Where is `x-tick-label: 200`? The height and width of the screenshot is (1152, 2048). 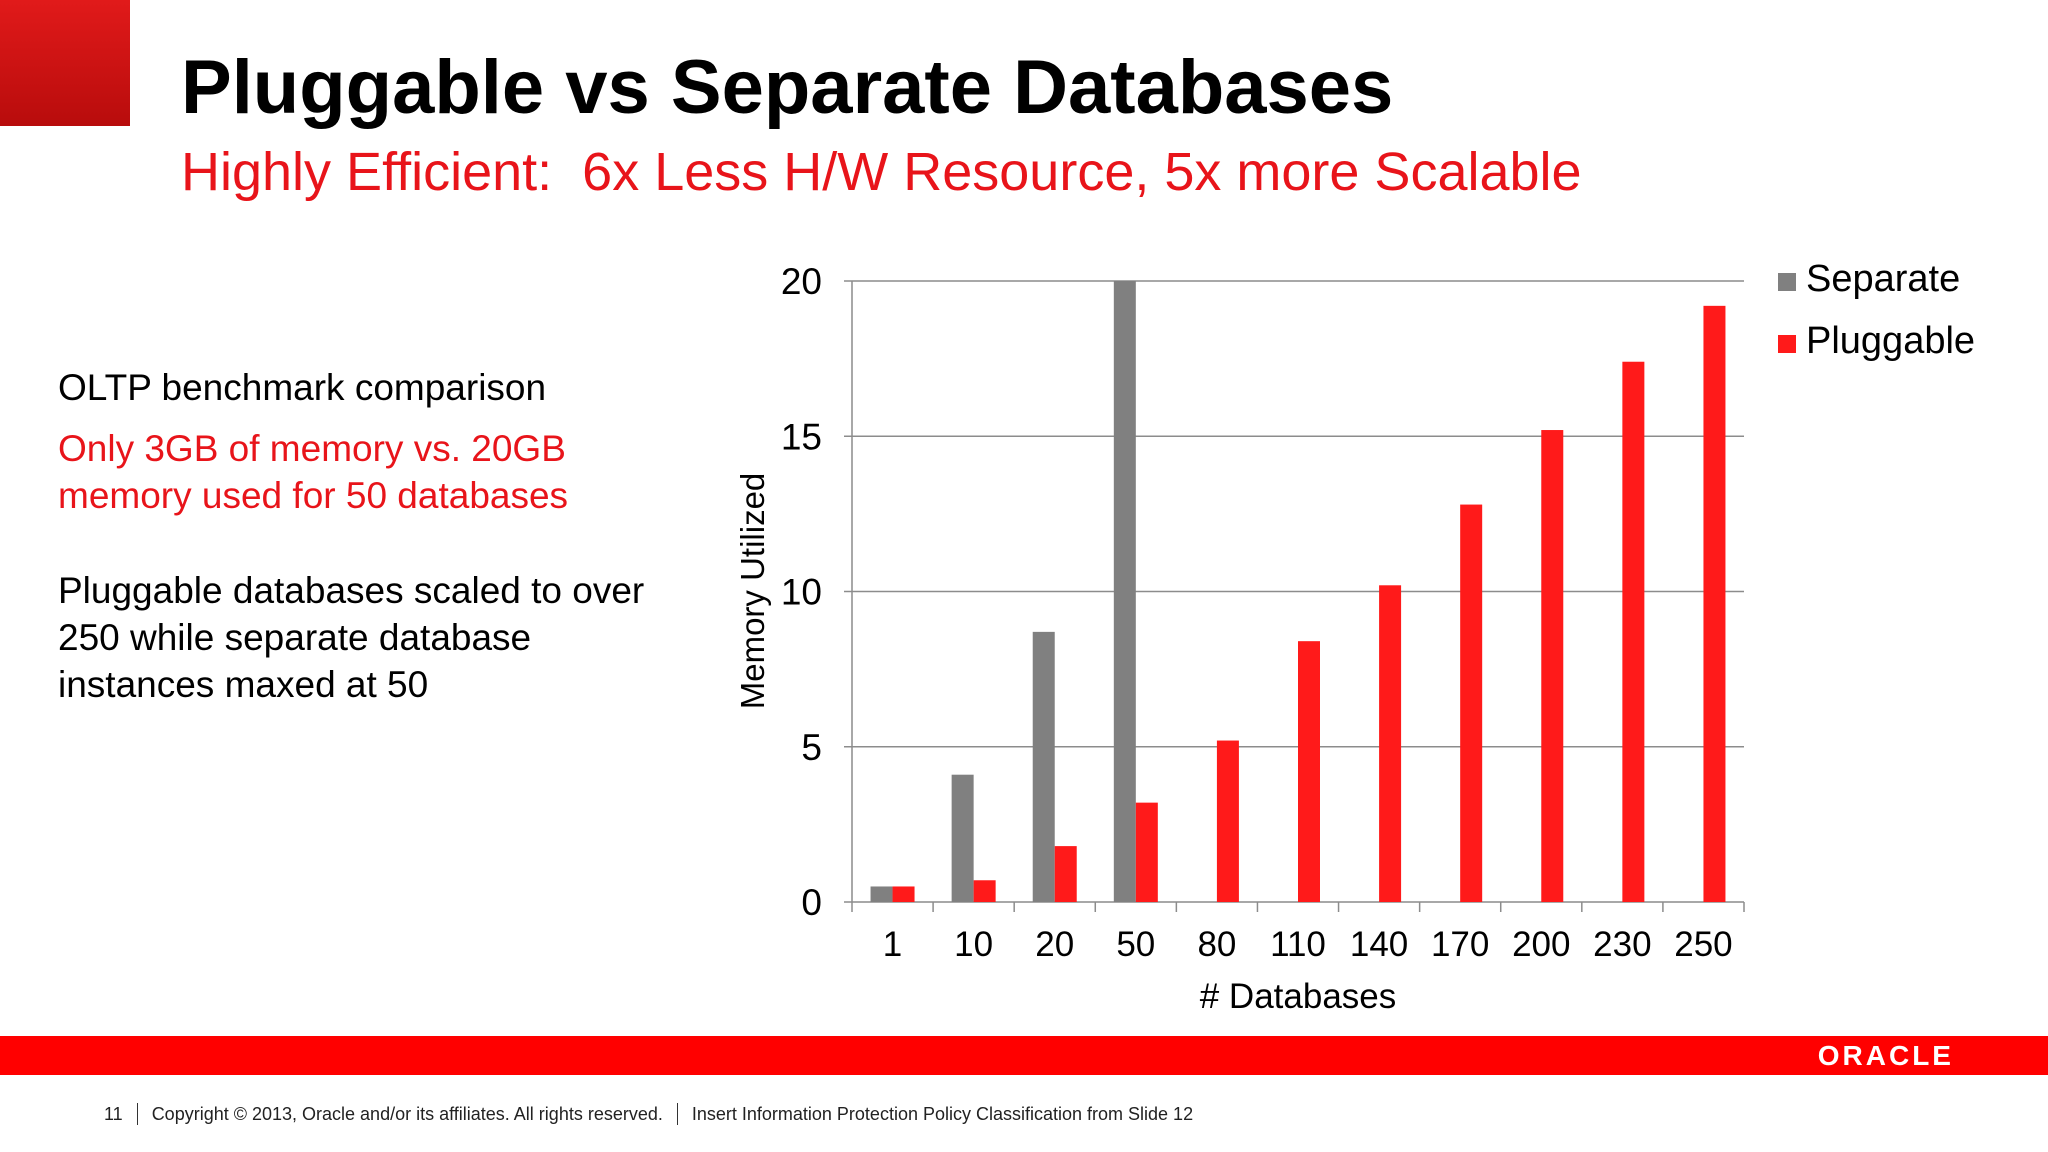
x-tick-label: 200 is located at coordinates (1541, 944).